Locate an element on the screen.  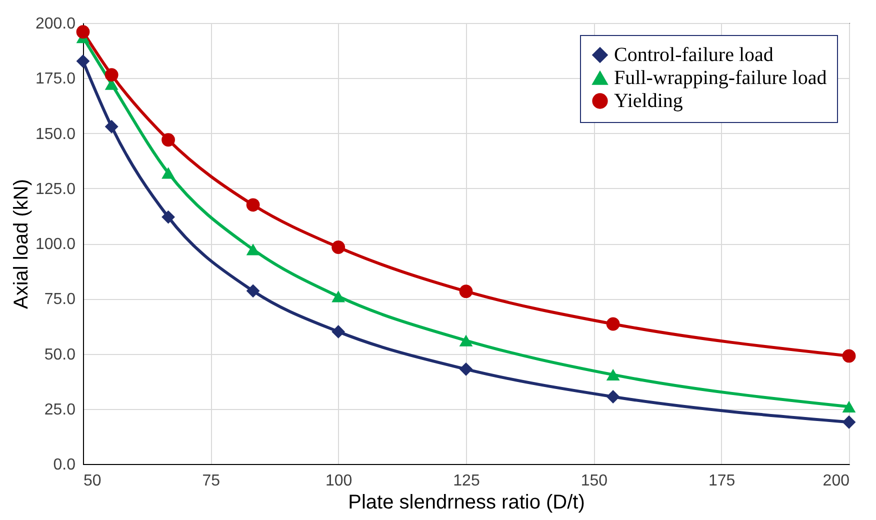
y-tick-label: 0.0 is located at coordinates (64, 465).